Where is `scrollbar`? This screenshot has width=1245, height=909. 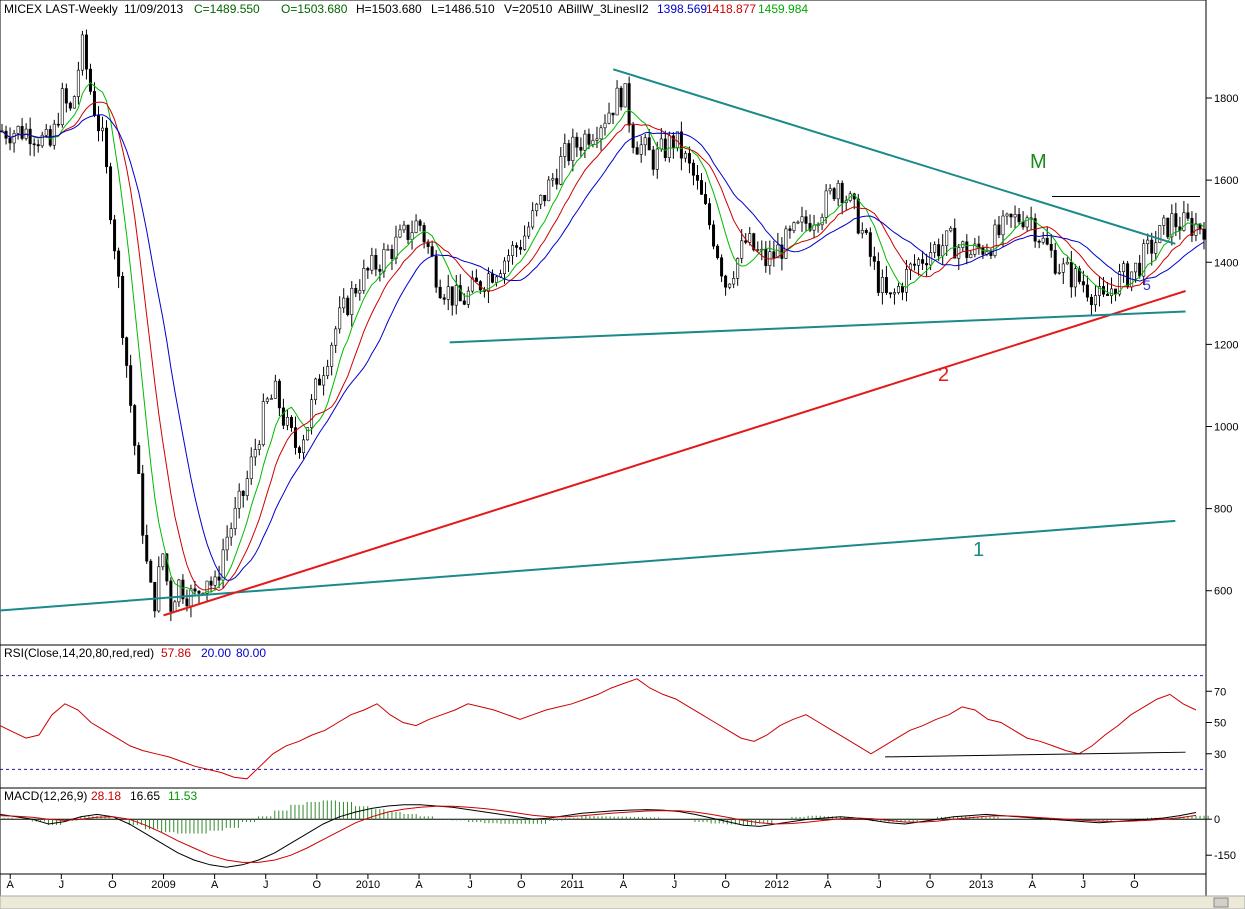 scrollbar is located at coordinates (622, 902).